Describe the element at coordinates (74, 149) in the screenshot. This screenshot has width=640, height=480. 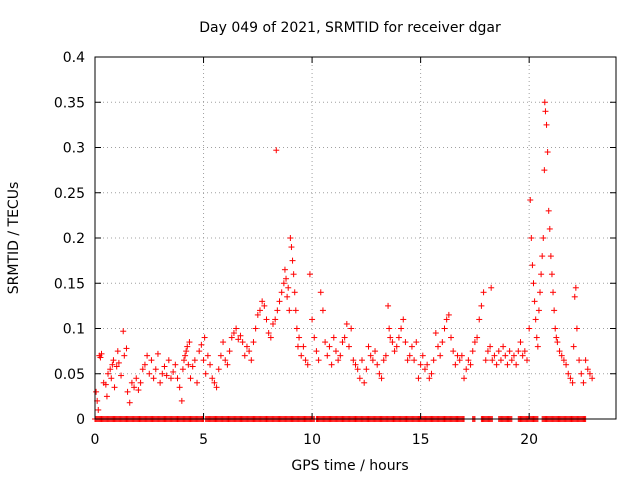
I see `y-tick-label: 0.3` at that location.